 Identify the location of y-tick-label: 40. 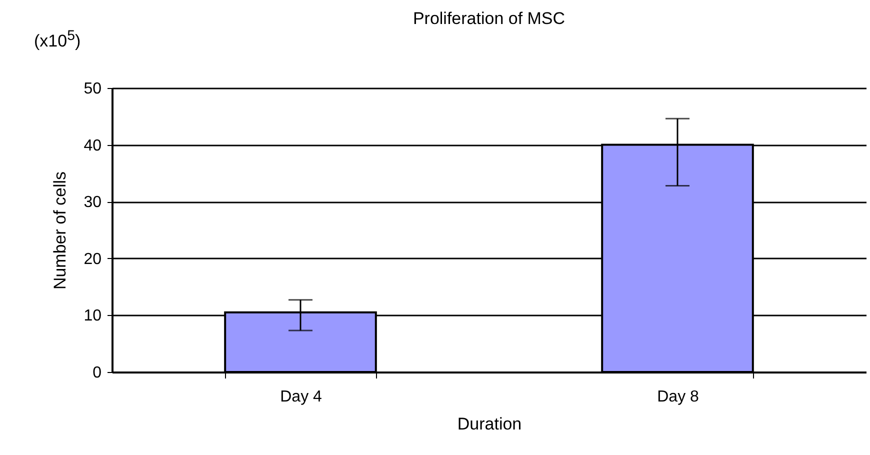
(93, 145).